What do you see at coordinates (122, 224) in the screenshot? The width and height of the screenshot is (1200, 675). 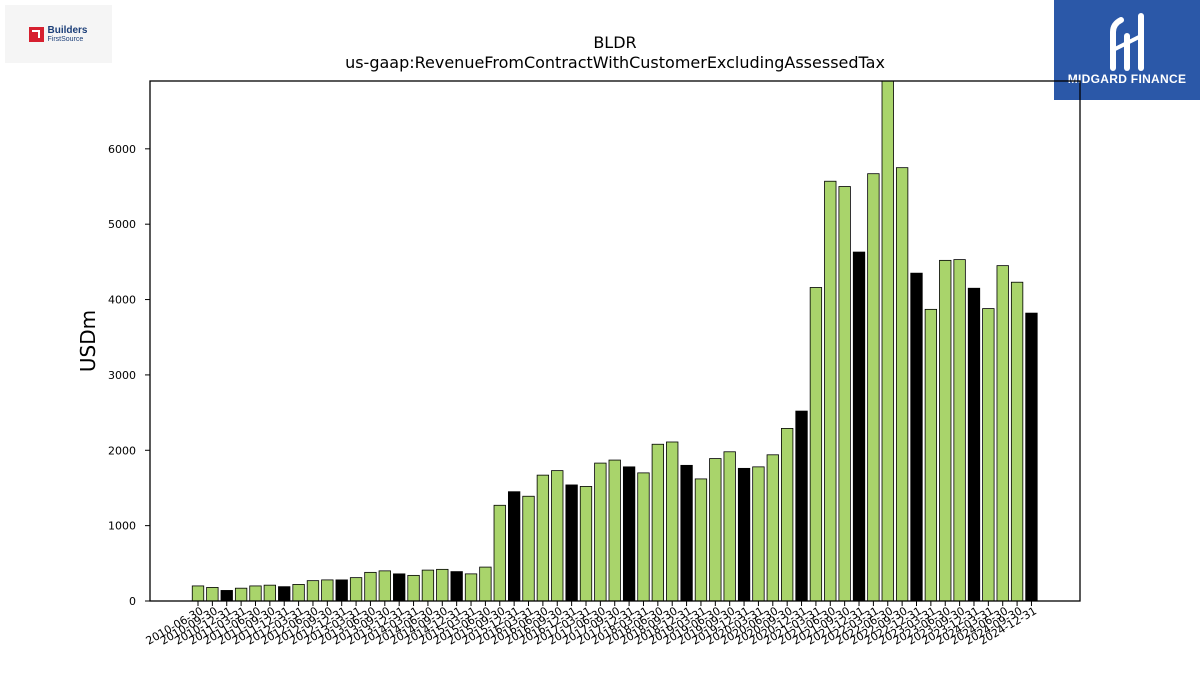 I see `y-tick-label: 5000` at bounding box center [122, 224].